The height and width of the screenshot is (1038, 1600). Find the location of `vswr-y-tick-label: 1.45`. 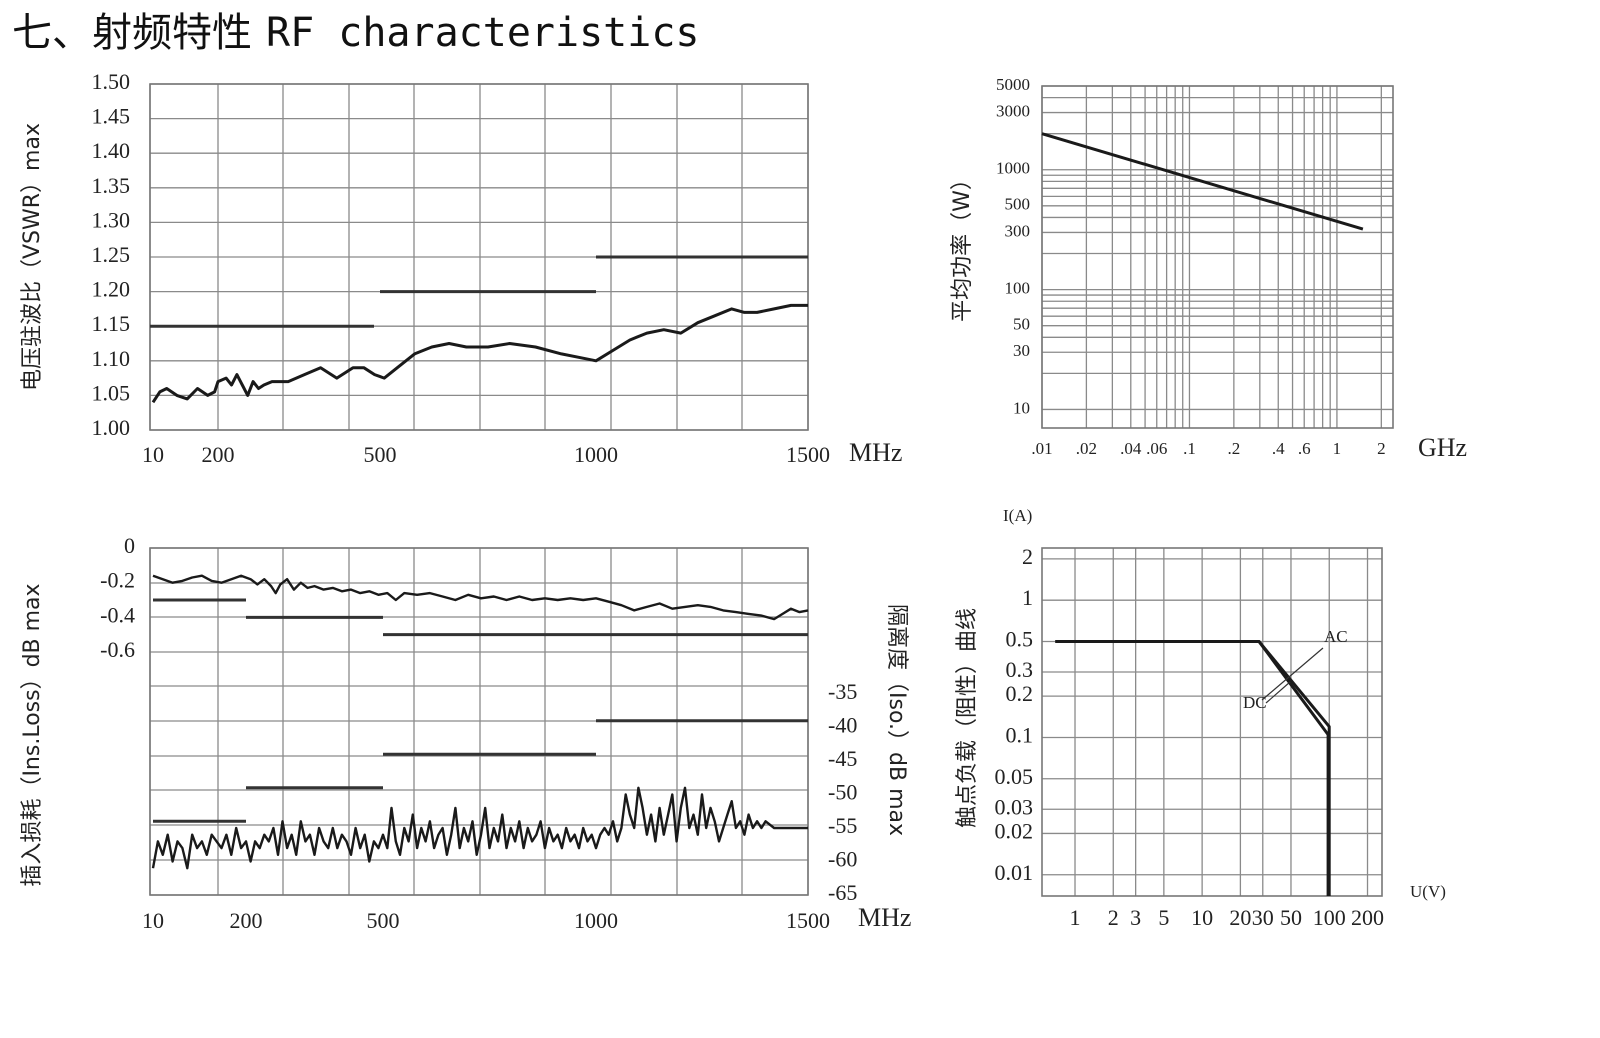

vswr-y-tick-label: 1.45 is located at coordinates (111, 116).